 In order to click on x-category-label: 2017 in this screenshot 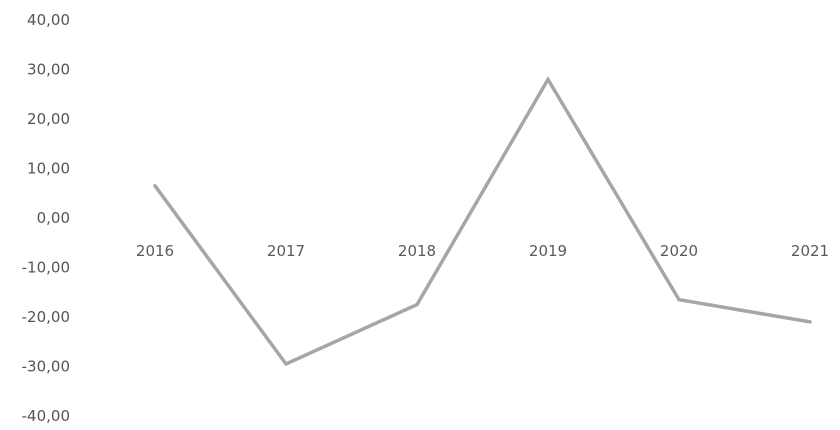, I will do `click(286, 251)`.